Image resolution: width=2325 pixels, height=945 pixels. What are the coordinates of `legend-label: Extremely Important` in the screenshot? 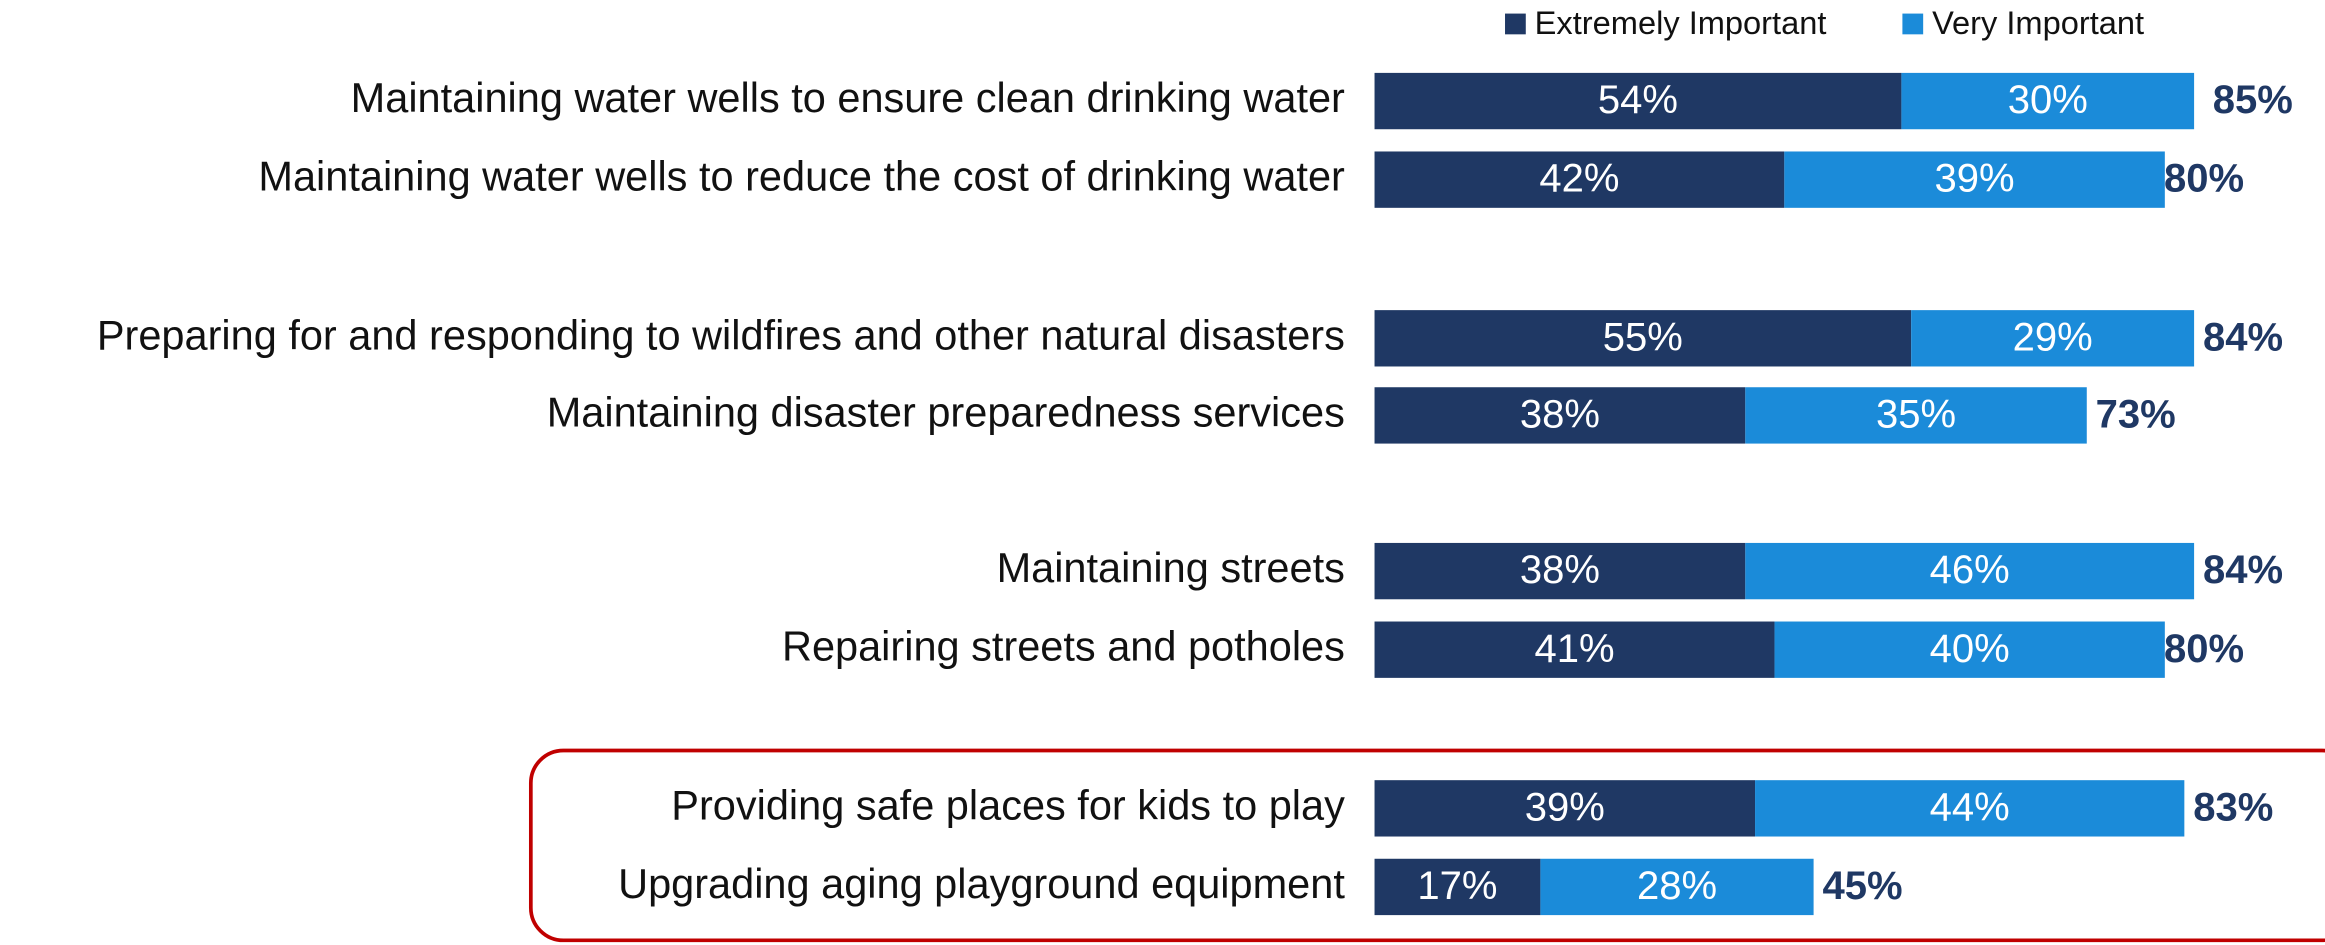 It's located at (1681, 22).